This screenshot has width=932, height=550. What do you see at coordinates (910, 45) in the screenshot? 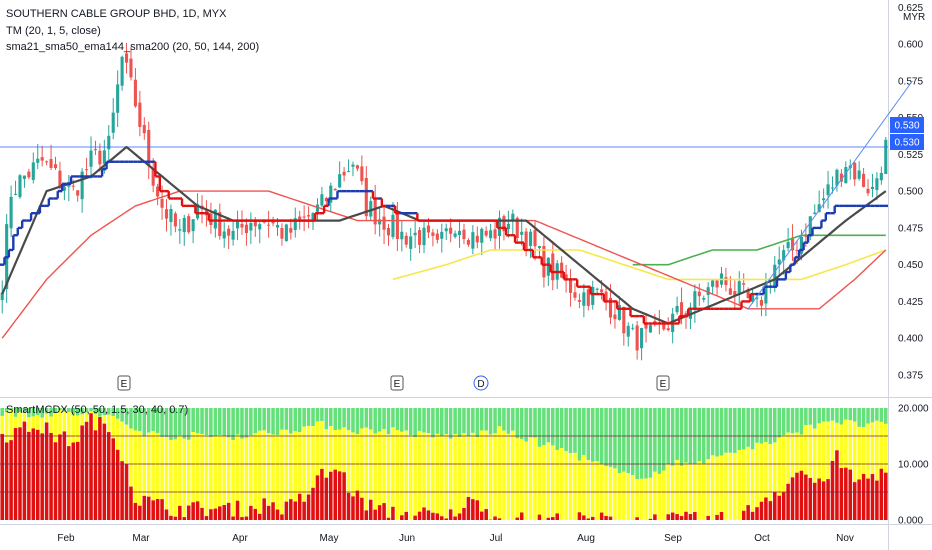
I see `price-tick-label: 0.600` at bounding box center [910, 45].